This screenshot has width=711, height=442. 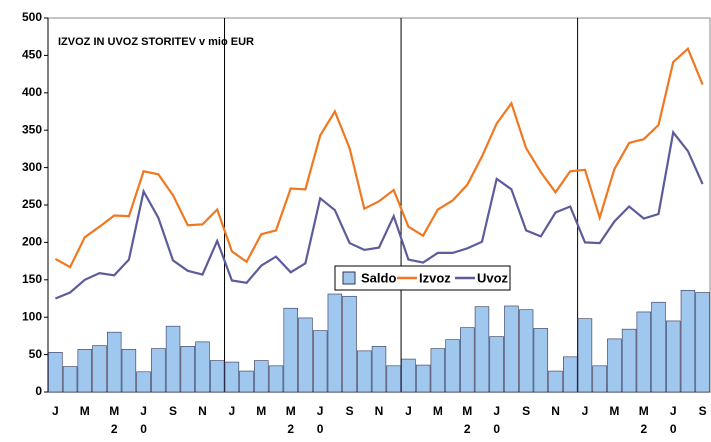 I want to click on y-tick-label: 250, so click(x=32, y=204).